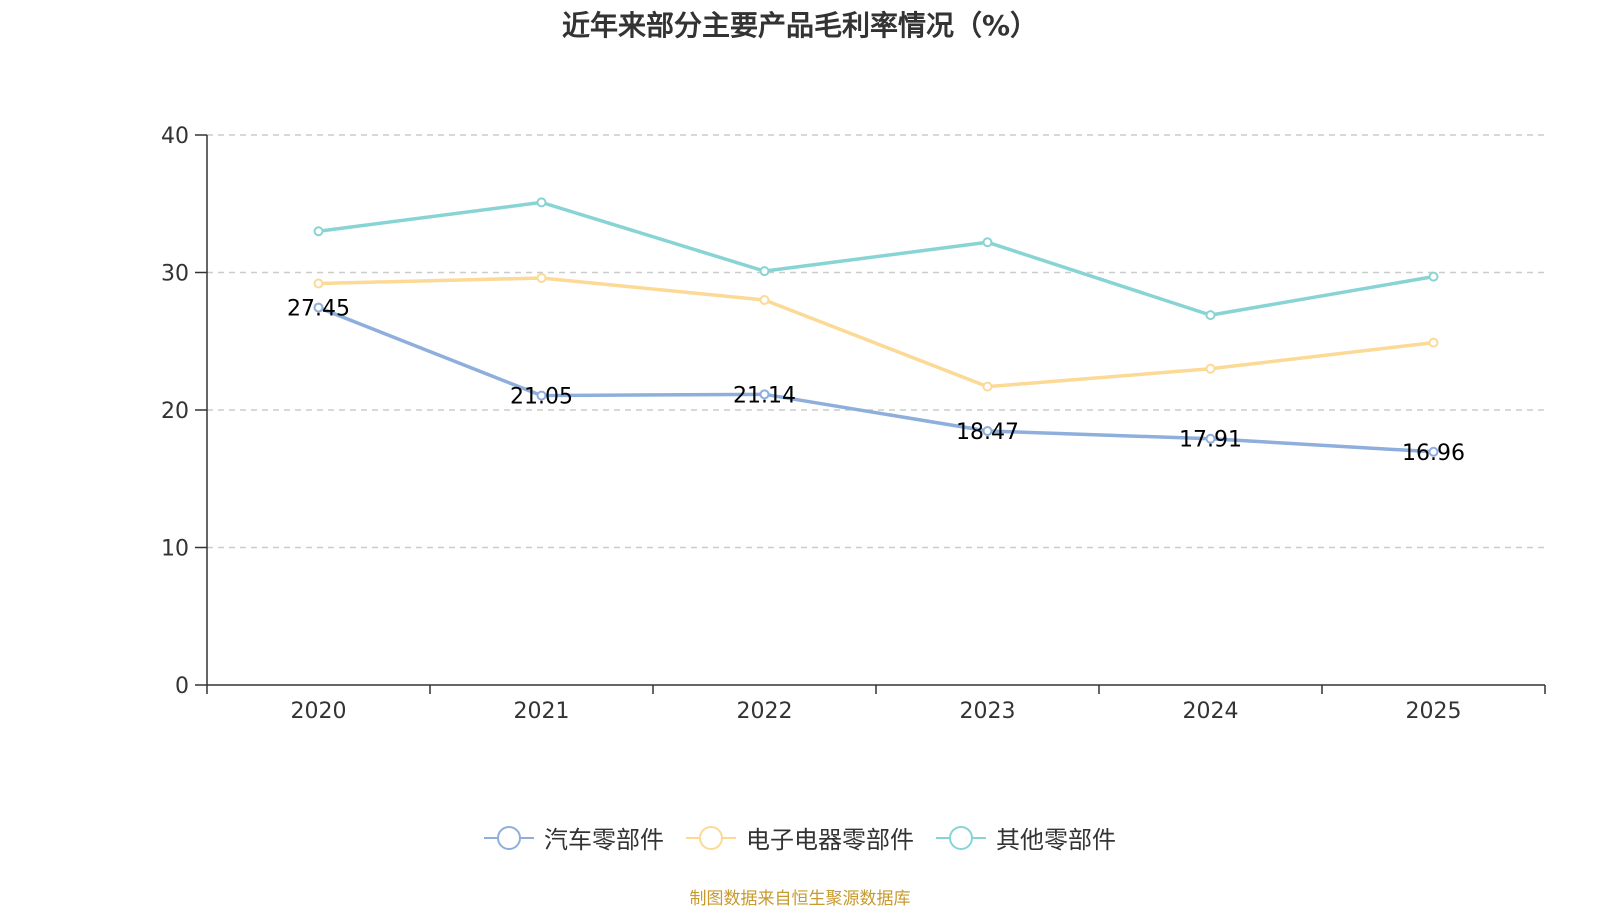 This screenshot has width=1600, height=909. What do you see at coordinates (711, 837) in the screenshot?
I see `legend-marker-electronic-parts` at bounding box center [711, 837].